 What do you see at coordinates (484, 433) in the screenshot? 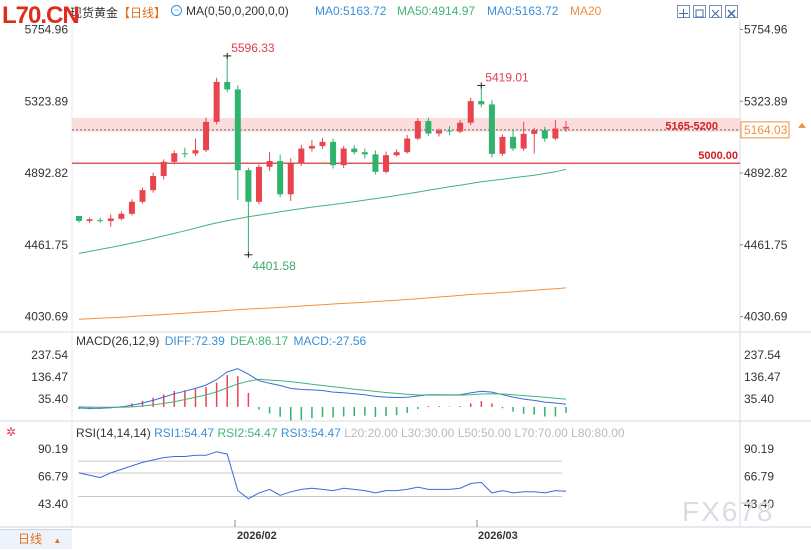
I see `rsi-l50: L50:50.00` at bounding box center [484, 433].